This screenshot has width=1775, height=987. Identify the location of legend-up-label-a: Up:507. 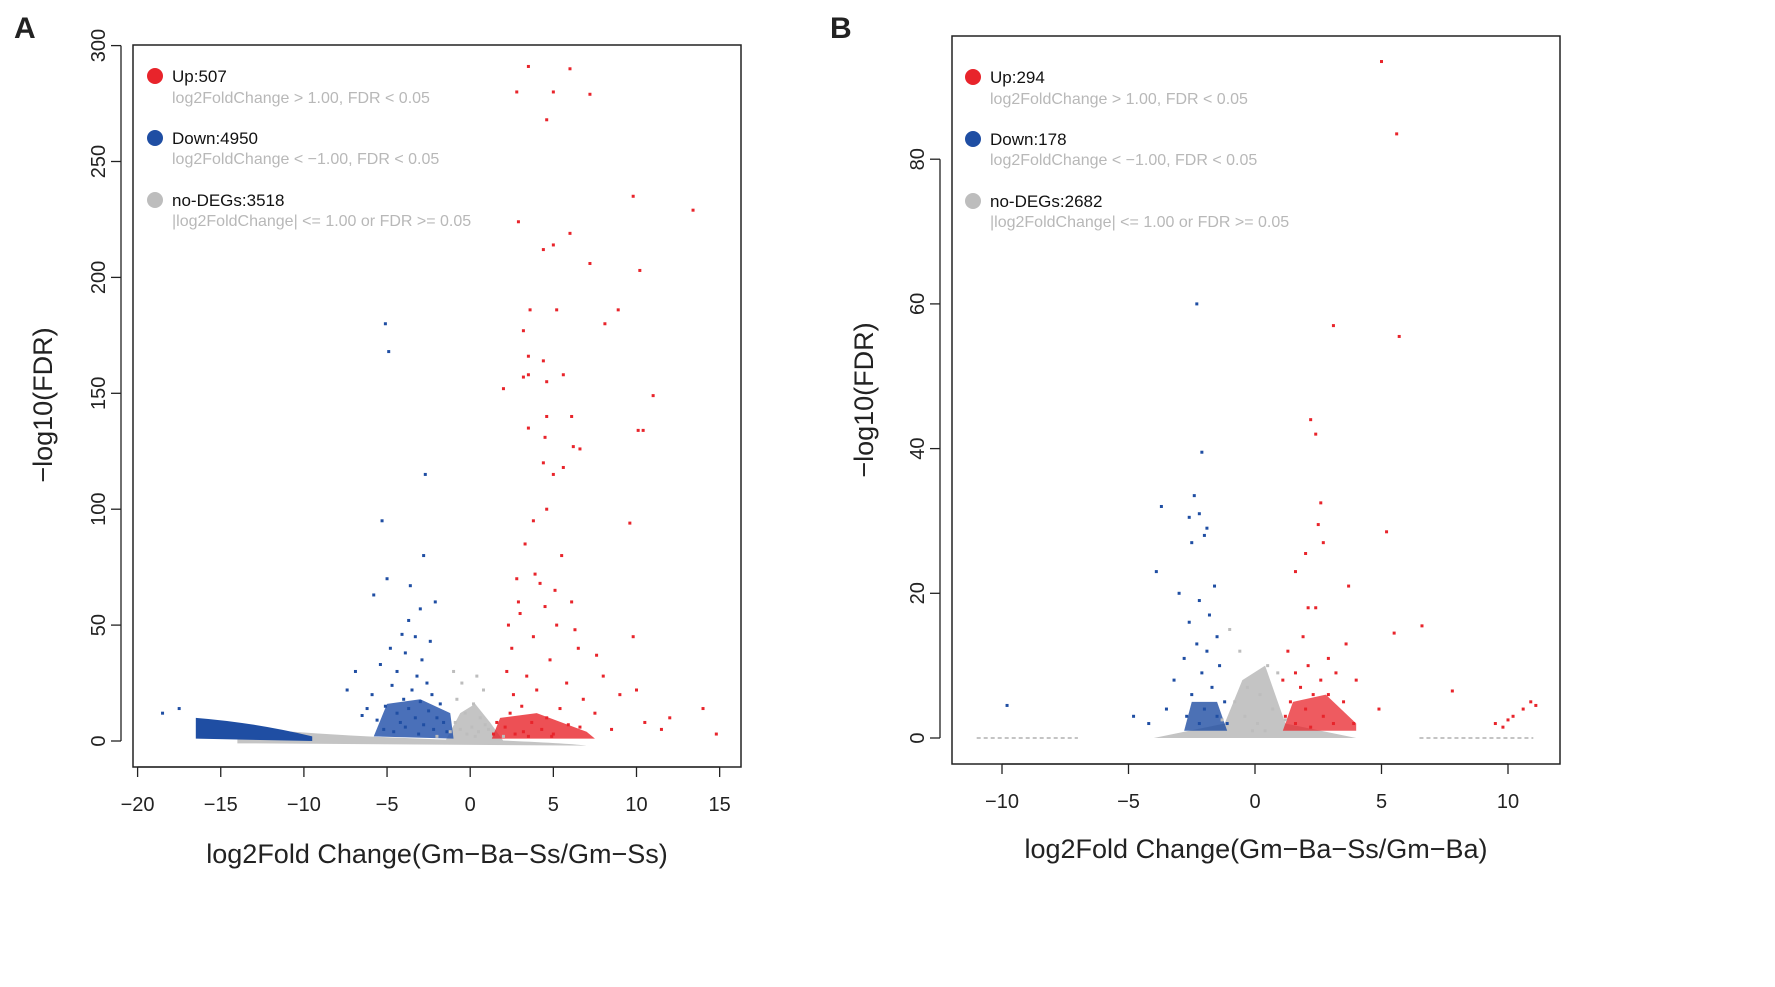
(199, 76).